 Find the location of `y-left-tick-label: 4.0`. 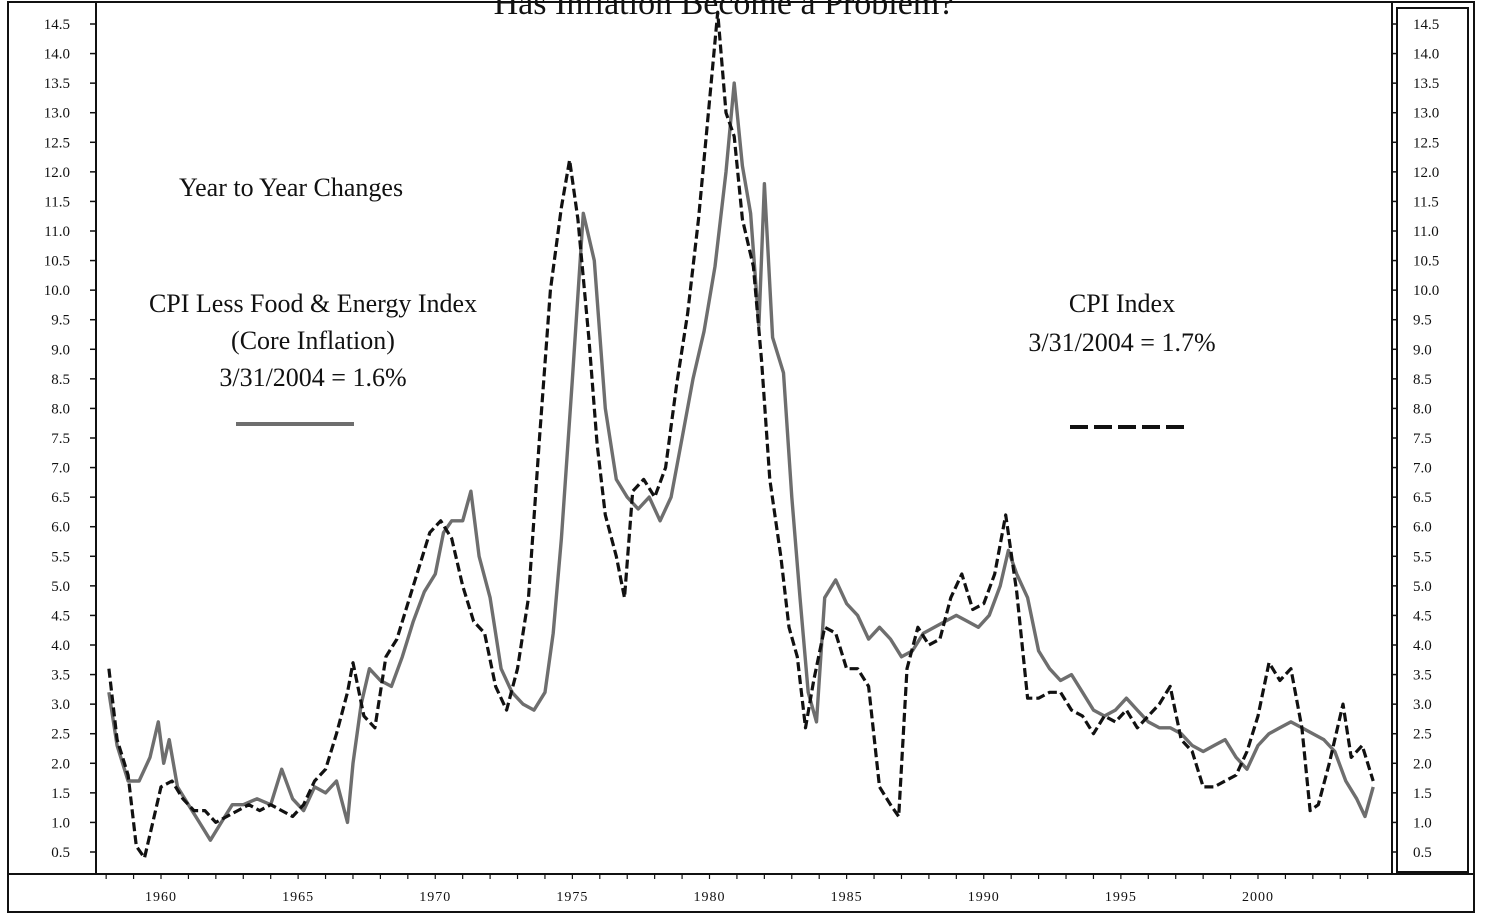

y-left-tick-label: 4.0 is located at coordinates (60, 646).